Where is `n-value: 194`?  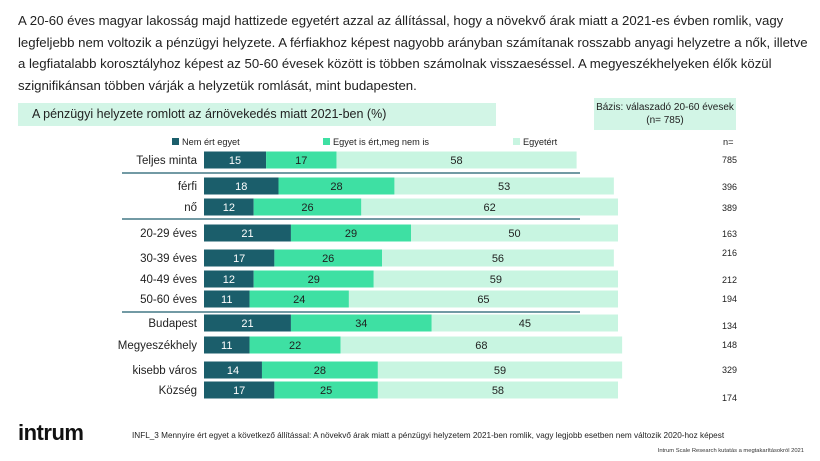
n-value: 194 is located at coordinates (729, 299).